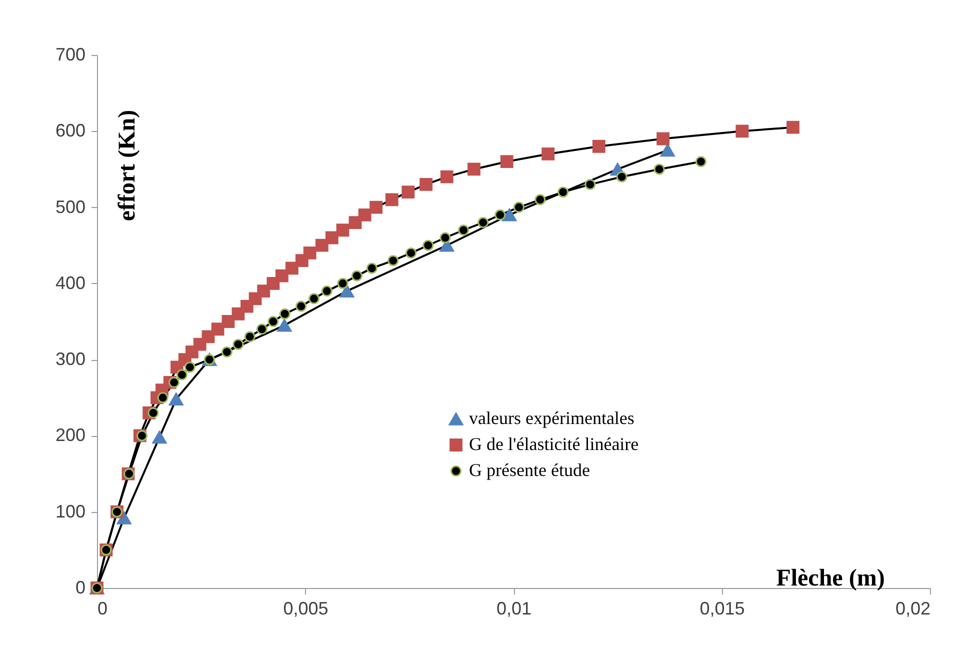 The width and height of the screenshot is (961, 649). I want to click on x-tick-label: 0,02, so click(912, 608).